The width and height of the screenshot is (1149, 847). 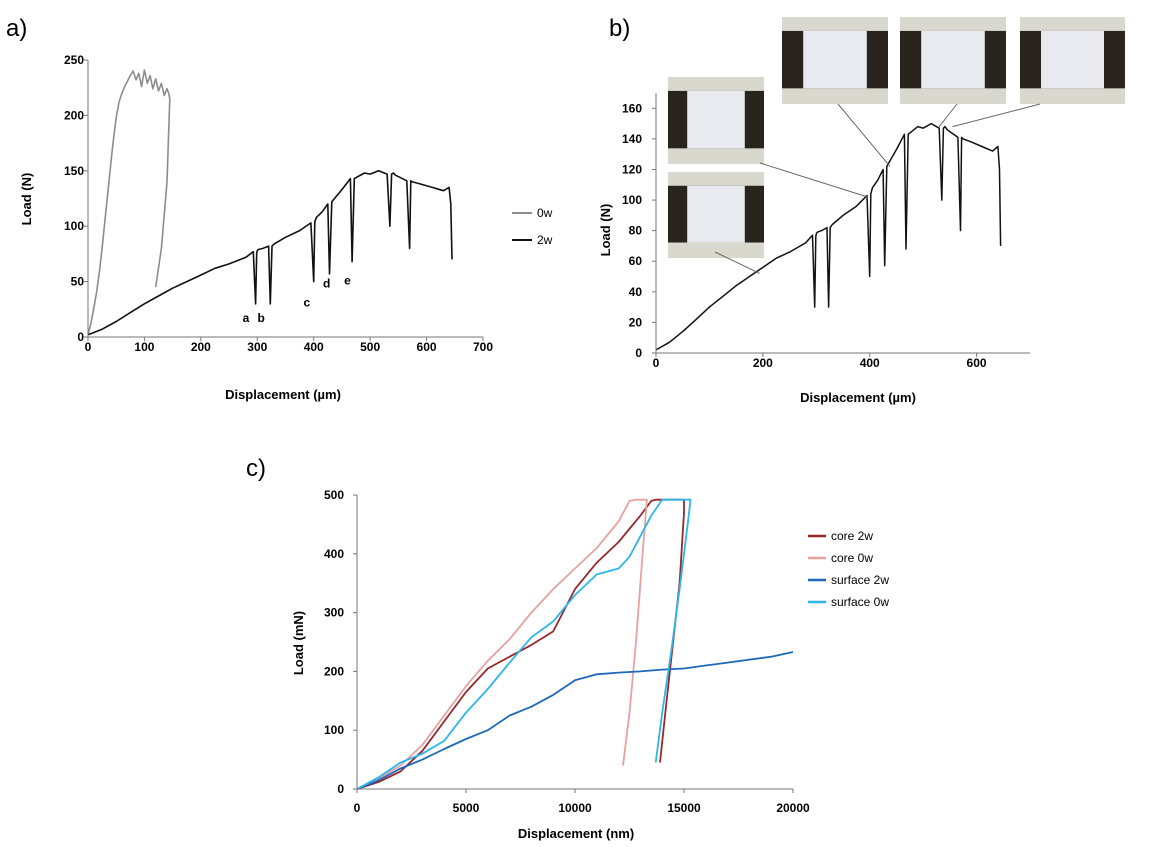 What do you see at coordinates (502, 644) in the screenshot?
I see `series-line-core-0w` at bounding box center [502, 644].